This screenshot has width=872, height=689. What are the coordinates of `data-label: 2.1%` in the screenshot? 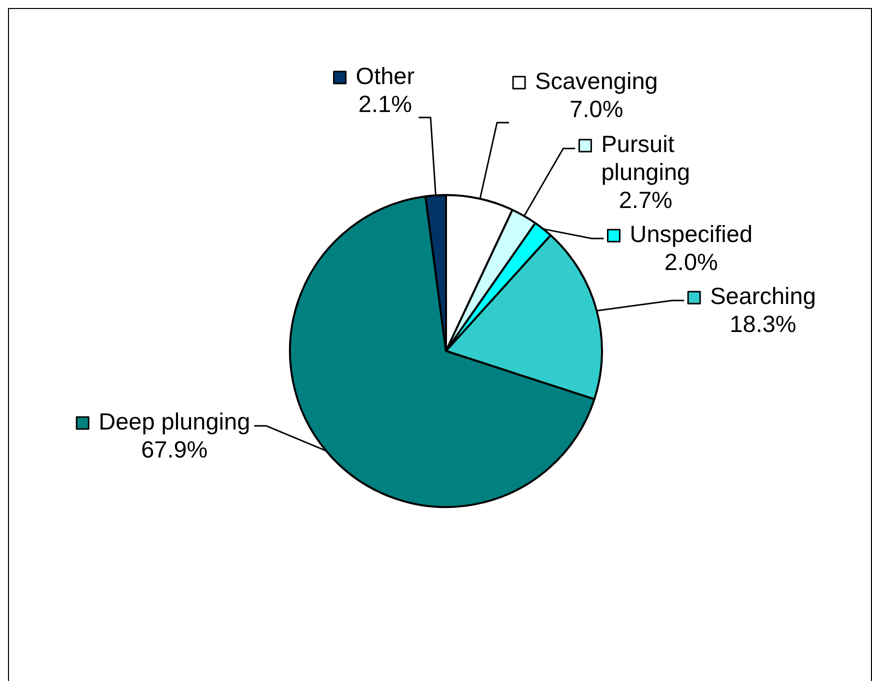 It's located at (385, 103).